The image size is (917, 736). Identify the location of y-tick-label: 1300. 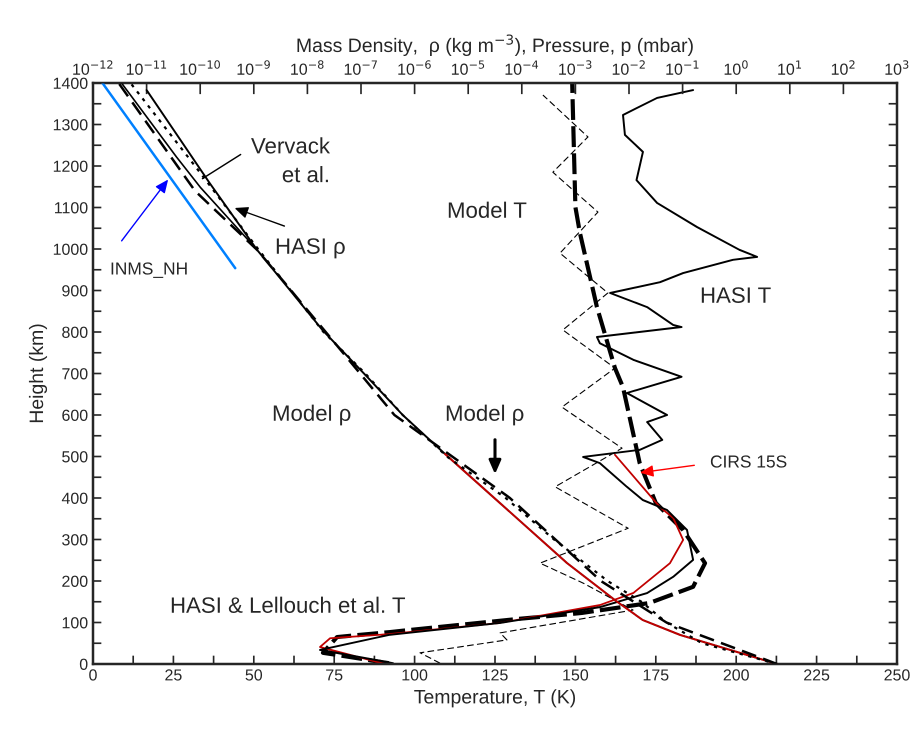
(71, 124).